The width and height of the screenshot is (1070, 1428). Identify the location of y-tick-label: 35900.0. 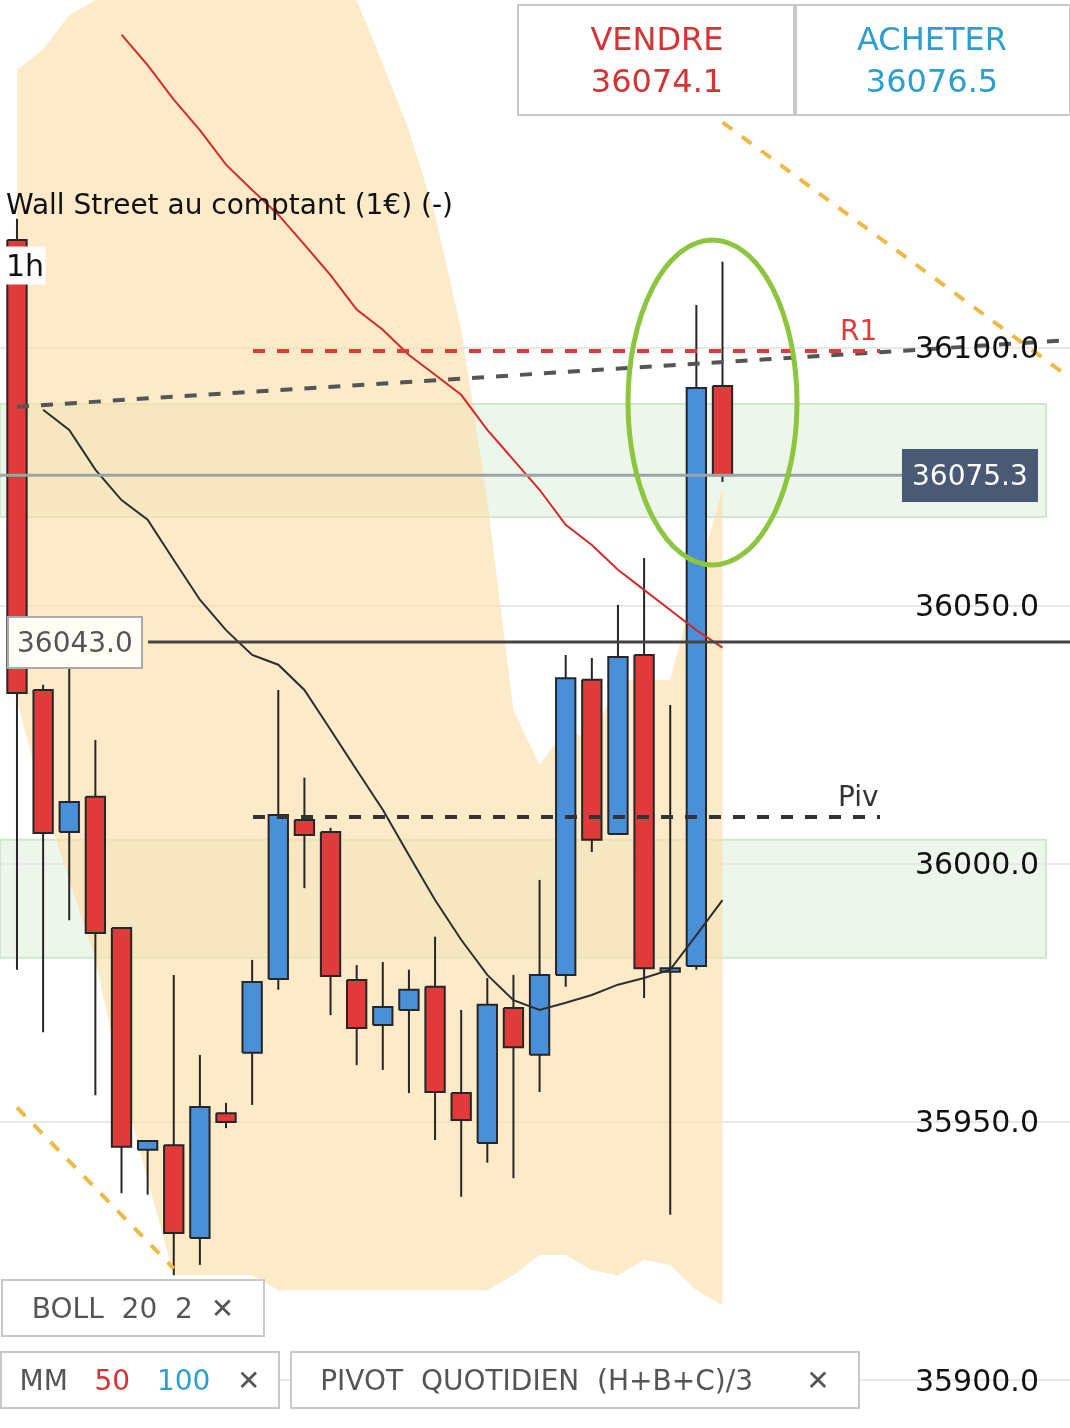
(976, 1380).